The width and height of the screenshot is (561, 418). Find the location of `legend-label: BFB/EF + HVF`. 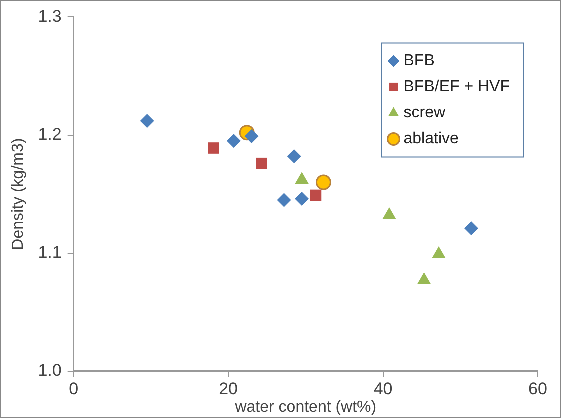

legend-label: BFB/EF + HVF is located at coordinates (457, 87).